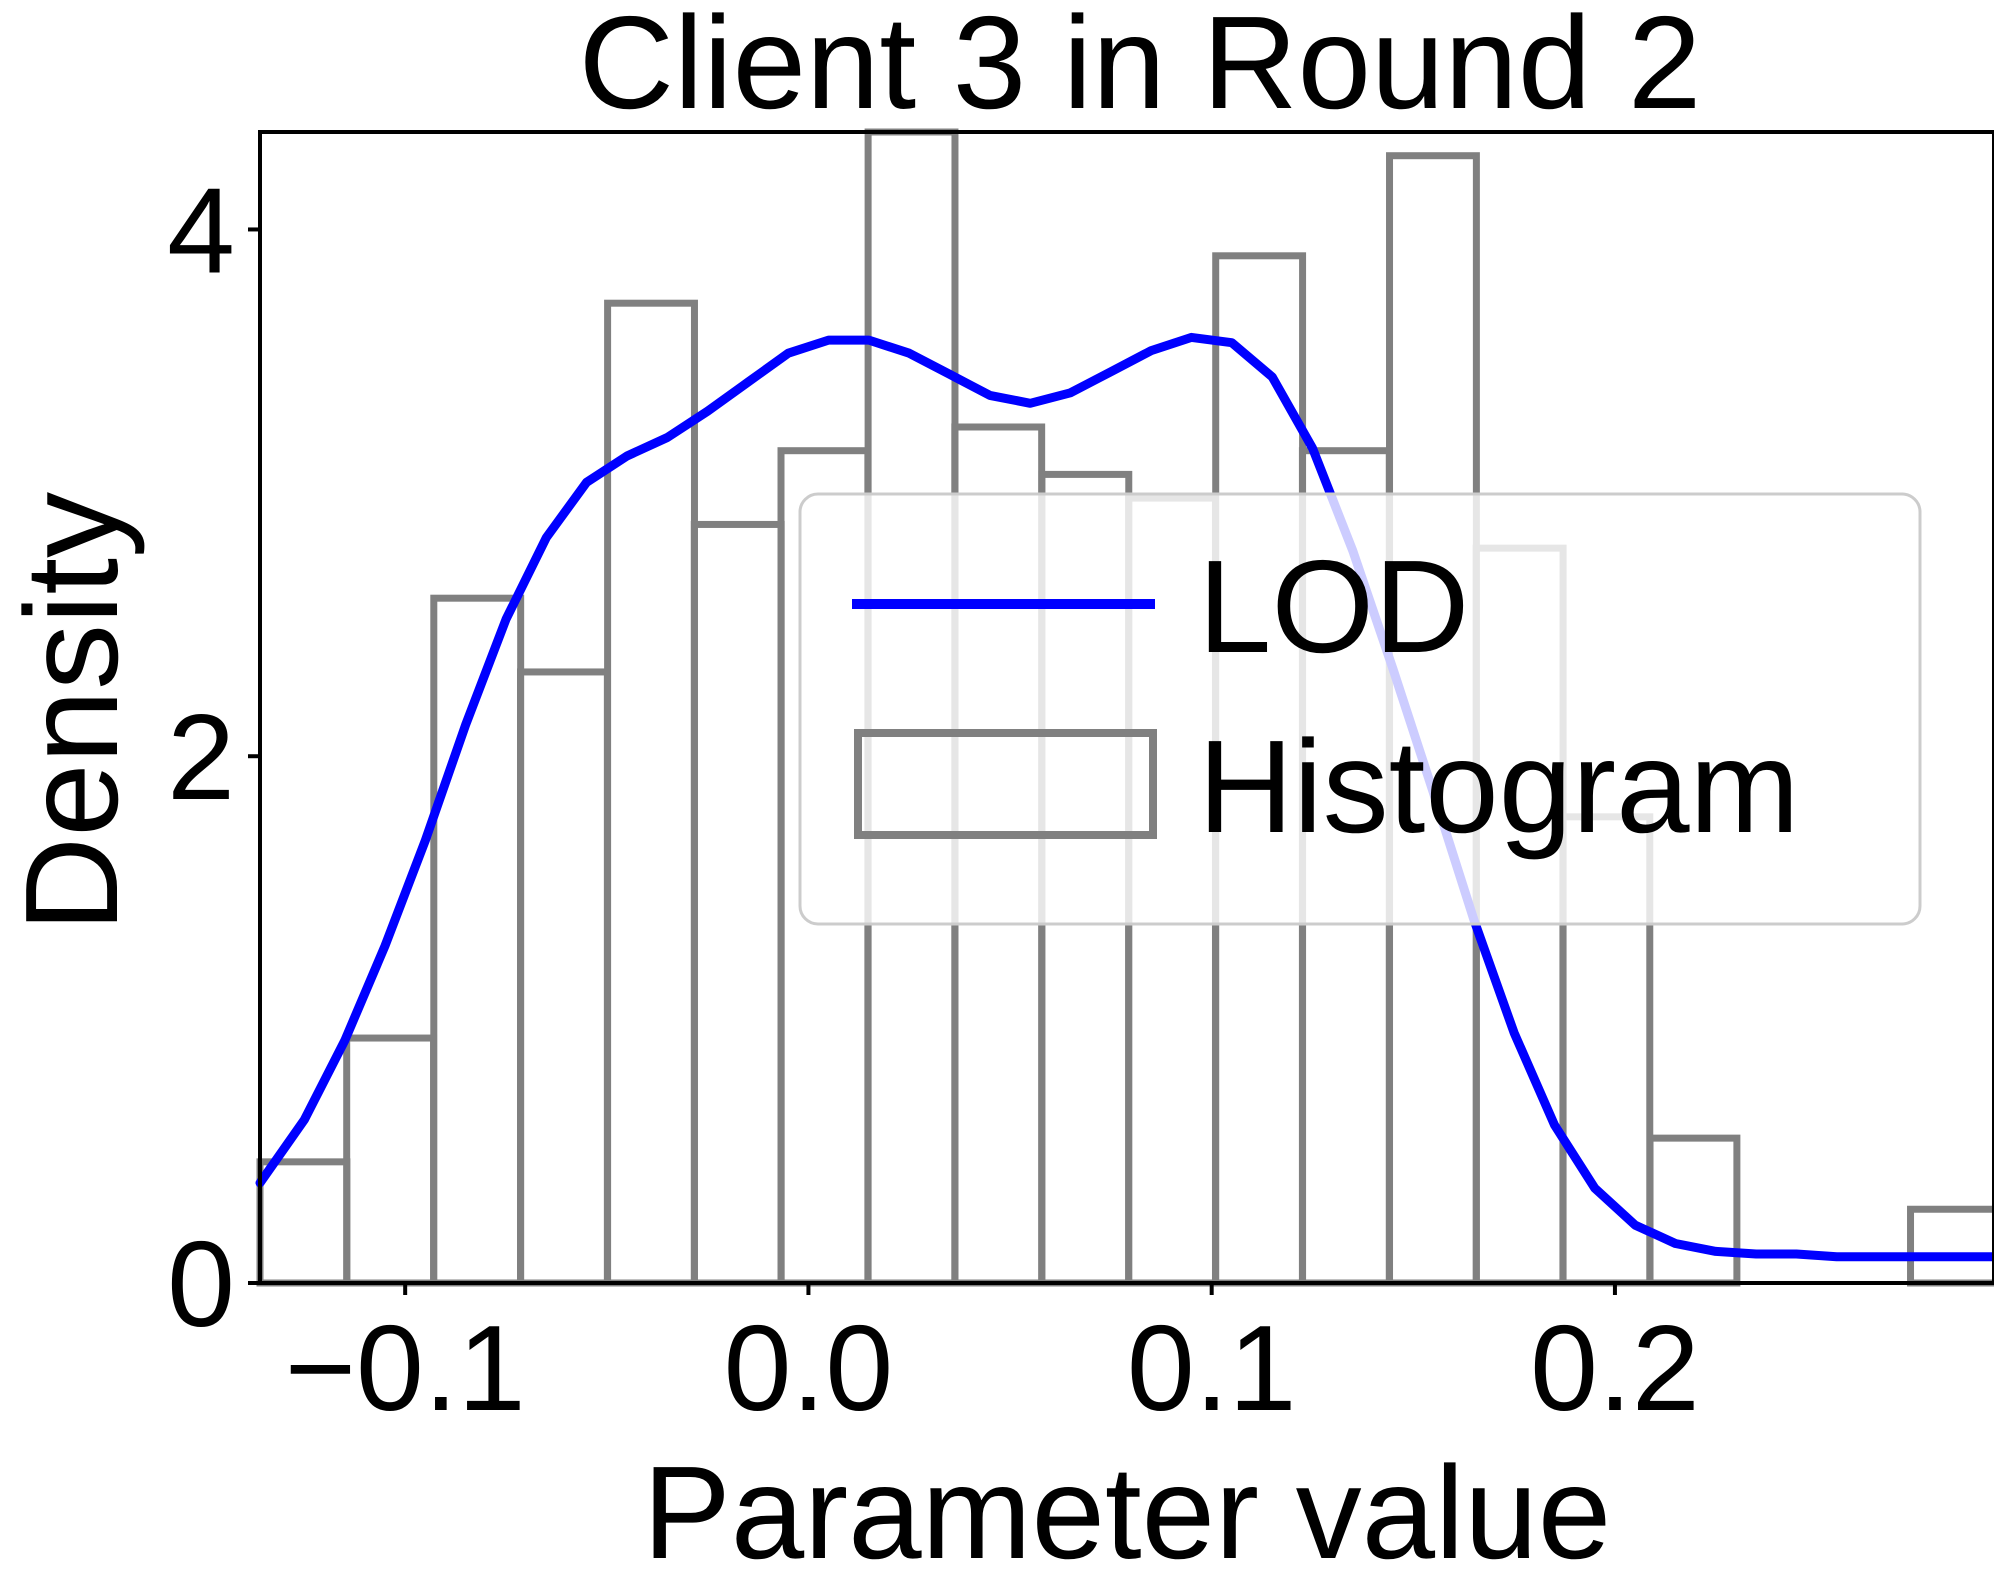 This screenshot has height=1589, width=1994. Describe the element at coordinates (809, 1368) in the screenshot. I see `x-tick-label: 0.0` at that location.